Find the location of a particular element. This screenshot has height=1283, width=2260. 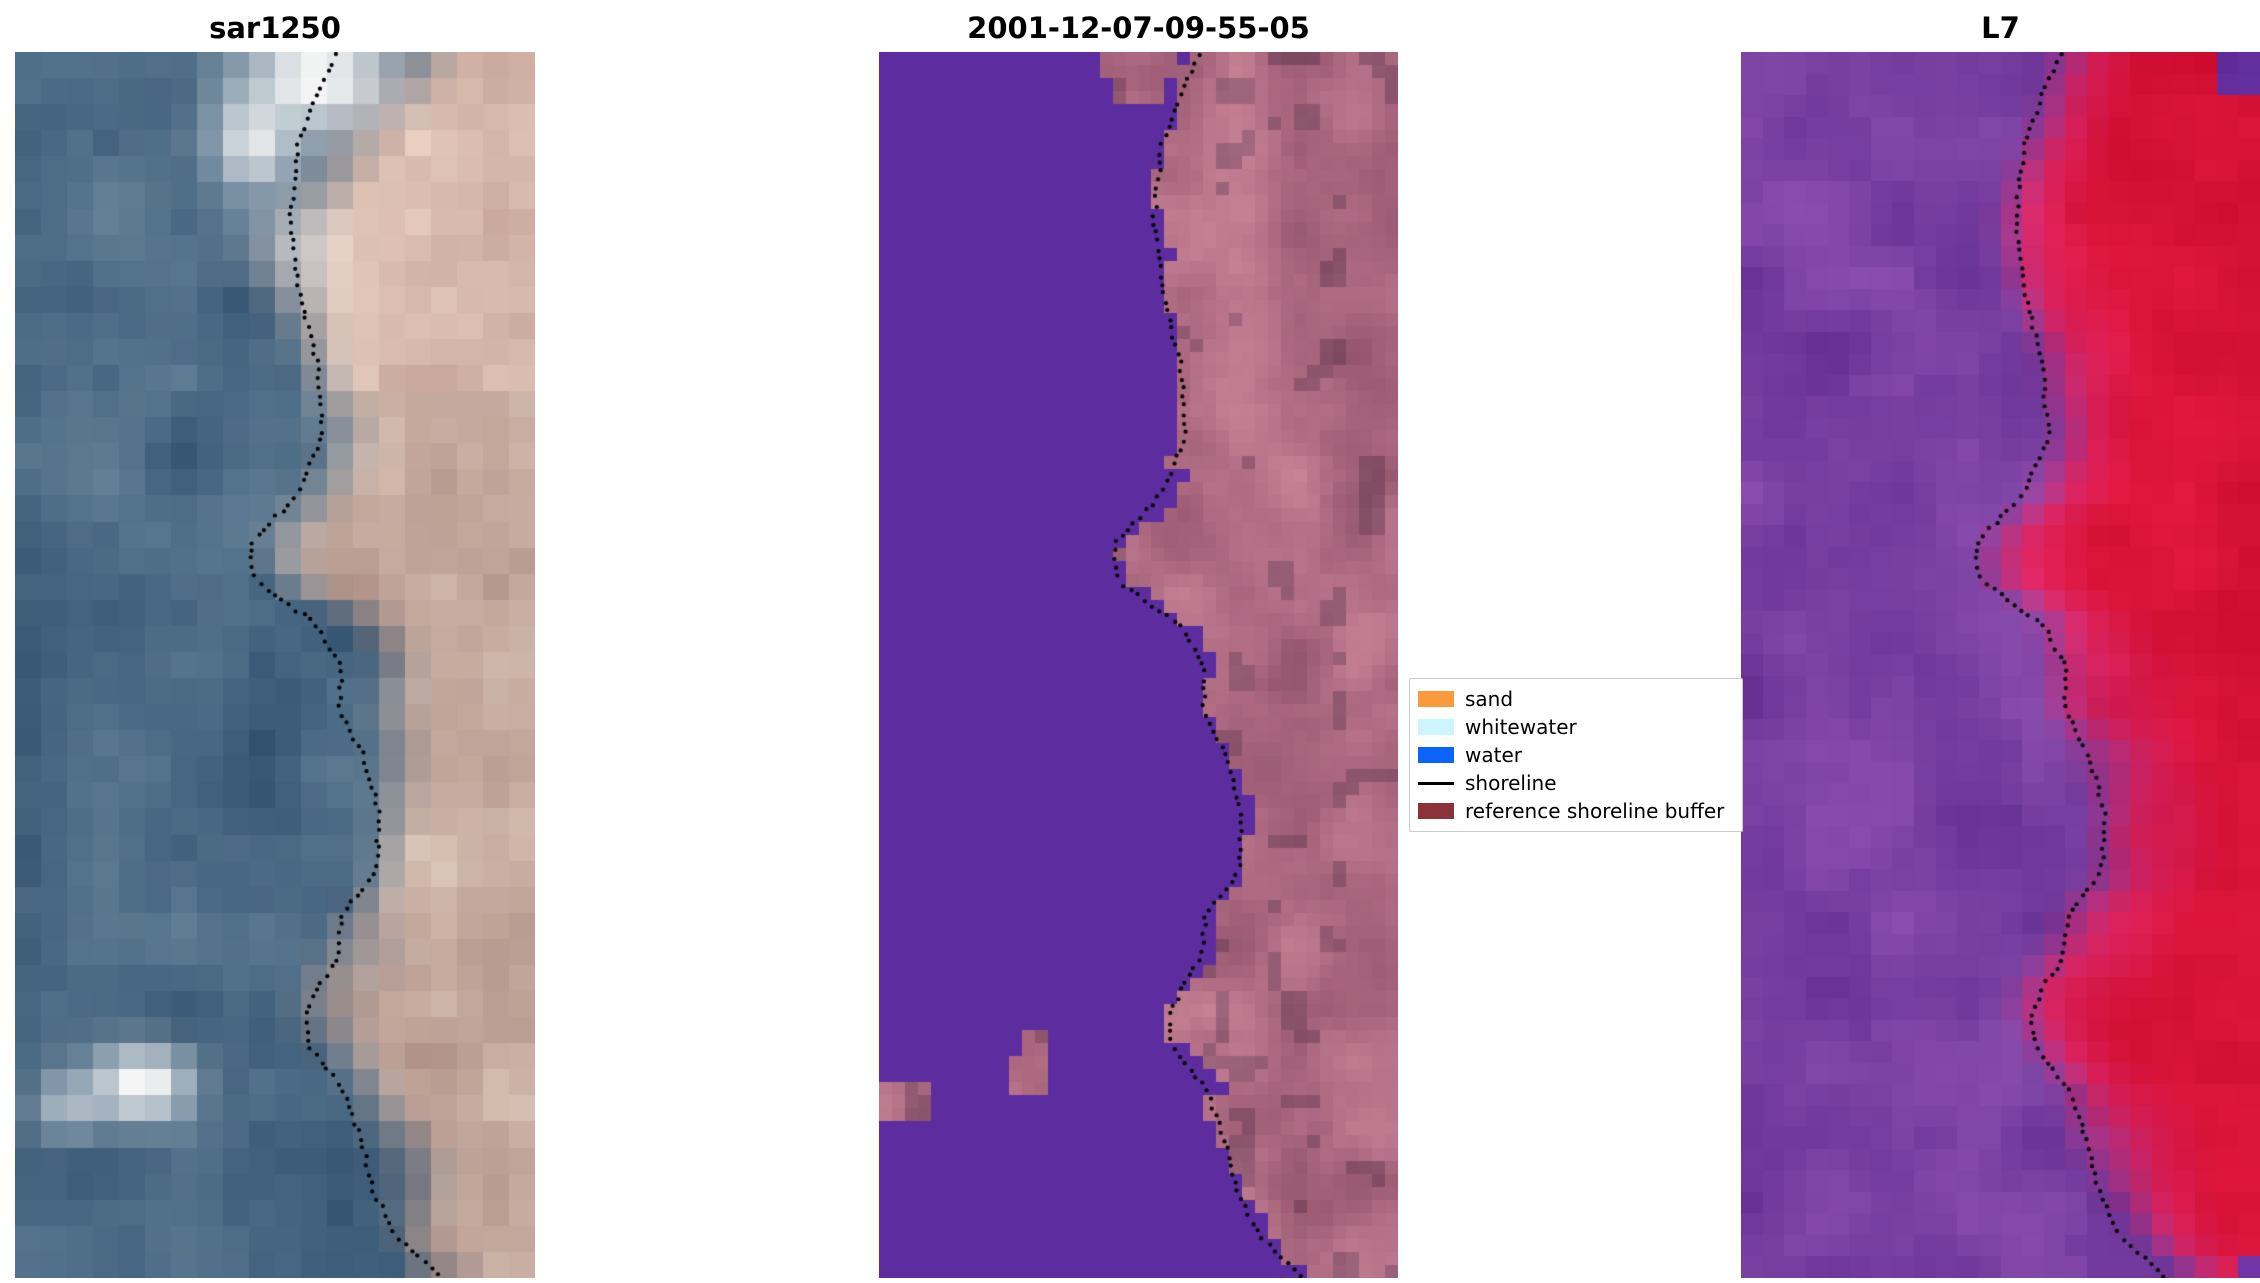

legend-item-sand: sand is located at coordinates (1580, 699).